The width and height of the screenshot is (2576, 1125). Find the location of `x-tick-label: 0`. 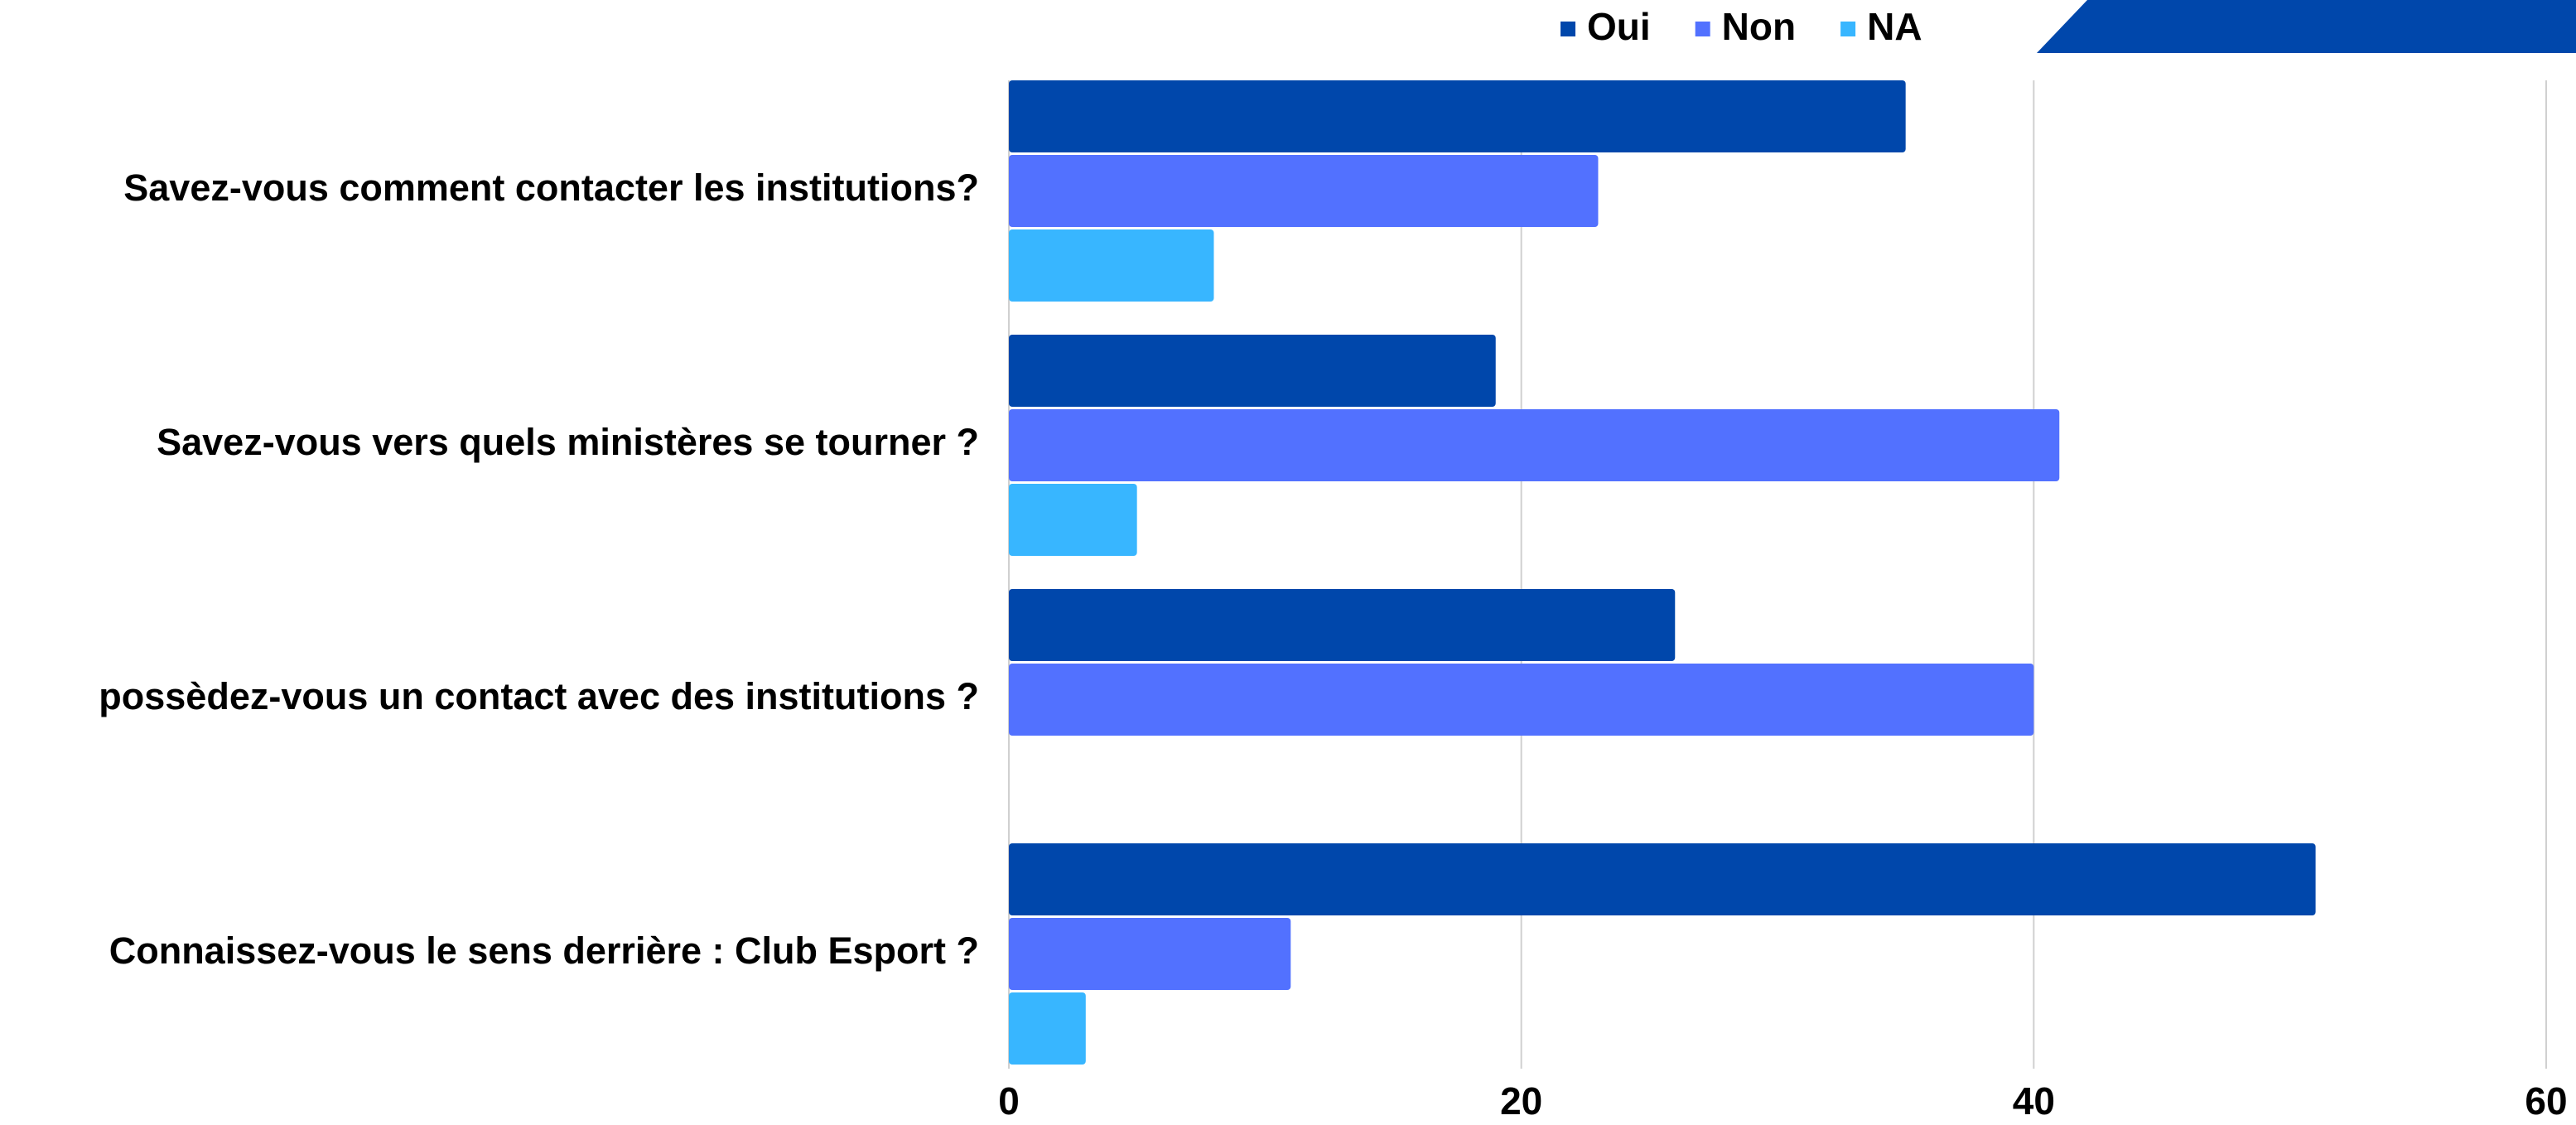

x-tick-label: 0 is located at coordinates (1009, 1101).